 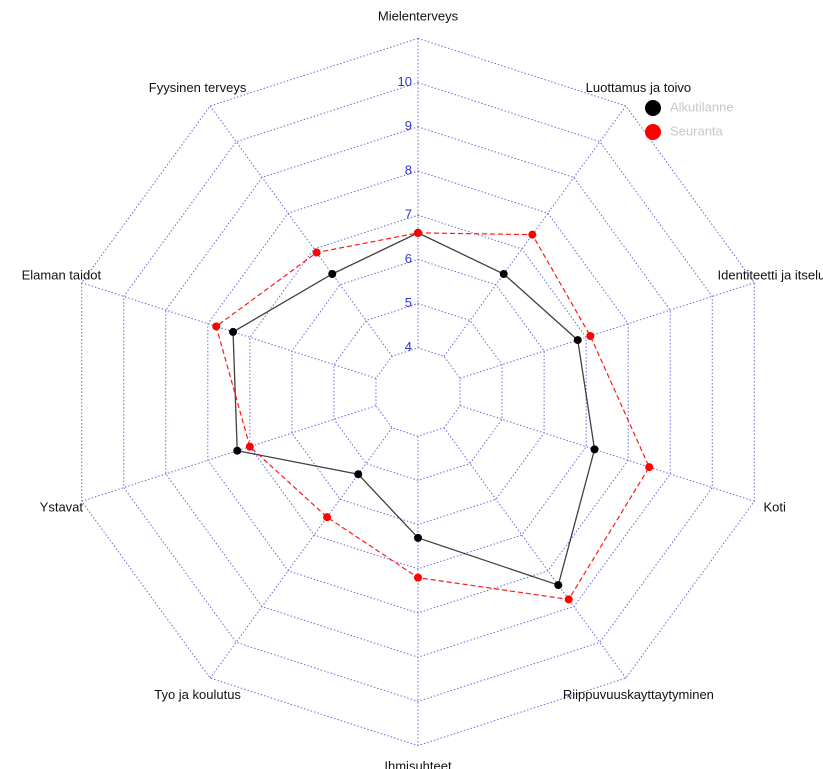 What do you see at coordinates (697, 130) in the screenshot?
I see `legend-label: Seuranta` at bounding box center [697, 130].